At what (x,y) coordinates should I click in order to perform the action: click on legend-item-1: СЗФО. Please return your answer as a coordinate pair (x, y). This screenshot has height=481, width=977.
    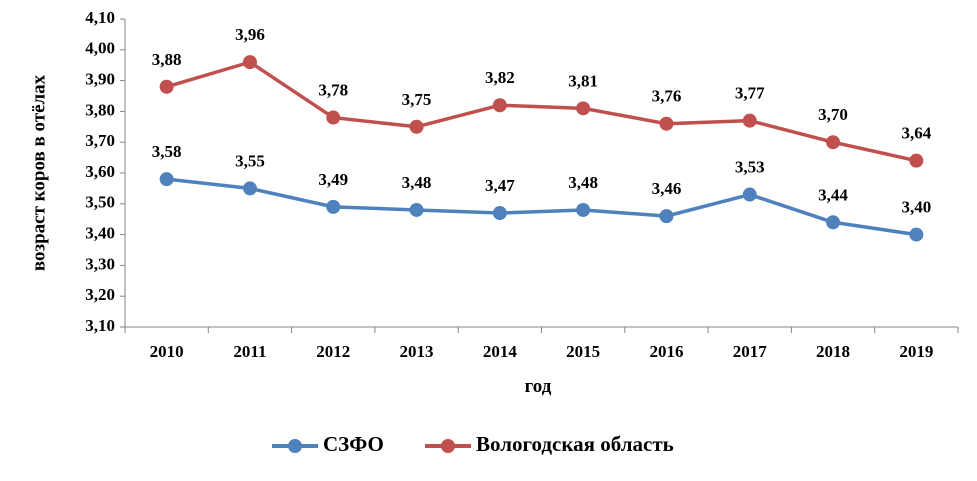
    Looking at the image, I should click on (328, 444).